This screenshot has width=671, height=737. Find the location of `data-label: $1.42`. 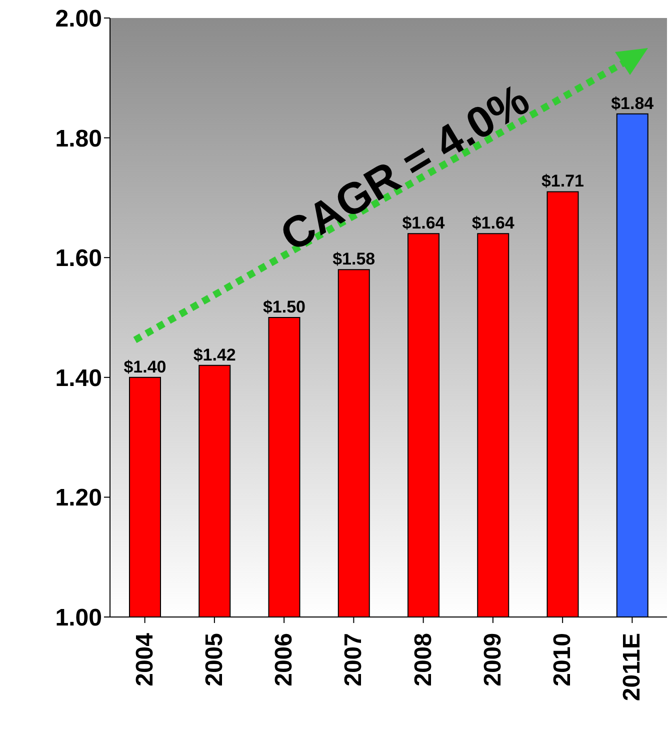

data-label: $1.42 is located at coordinates (214, 354).